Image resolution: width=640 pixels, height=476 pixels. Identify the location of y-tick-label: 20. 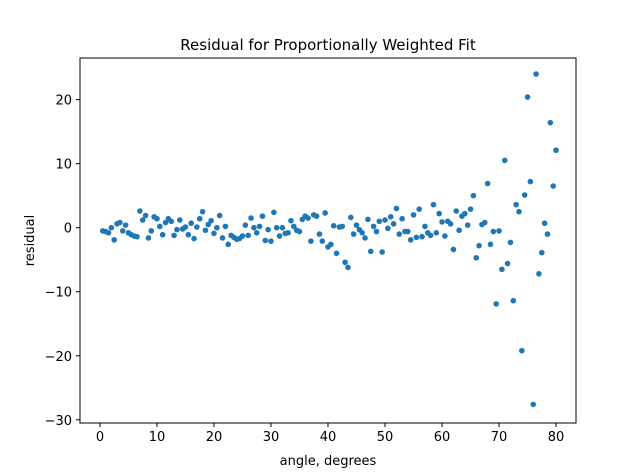
(63, 101).